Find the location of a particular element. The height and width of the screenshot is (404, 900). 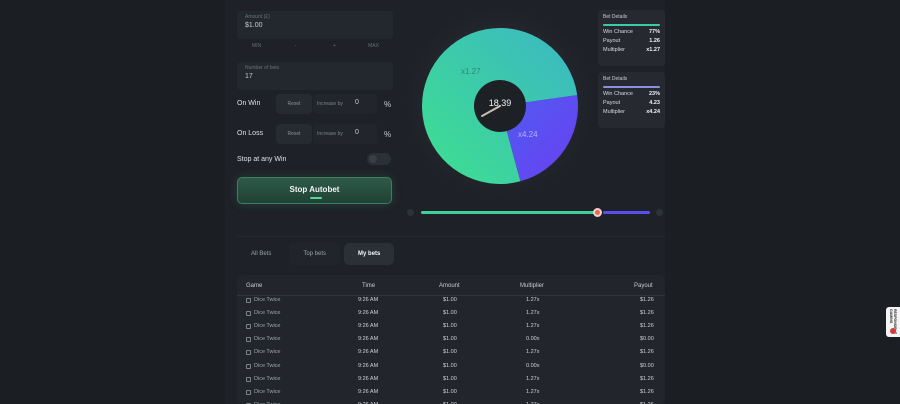

multiplier-value: x4.24 is located at coordinates (653, 112).